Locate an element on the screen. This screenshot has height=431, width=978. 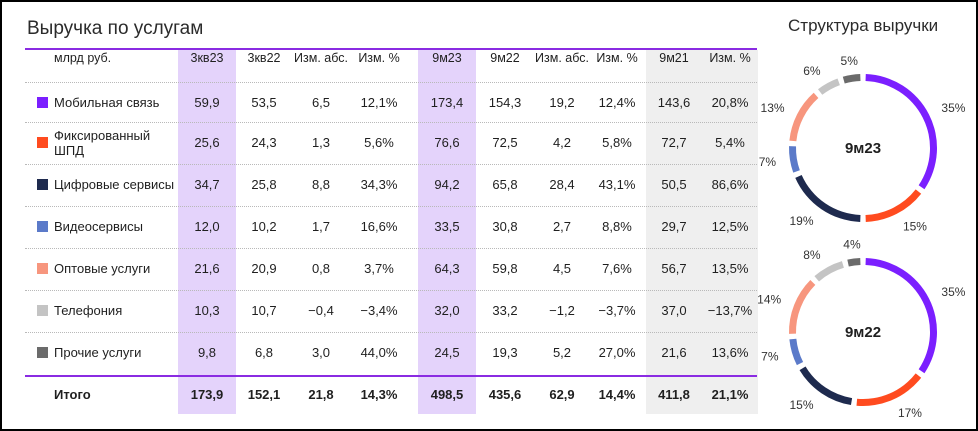
total-label: Итого is located at coordinates (72, 394).